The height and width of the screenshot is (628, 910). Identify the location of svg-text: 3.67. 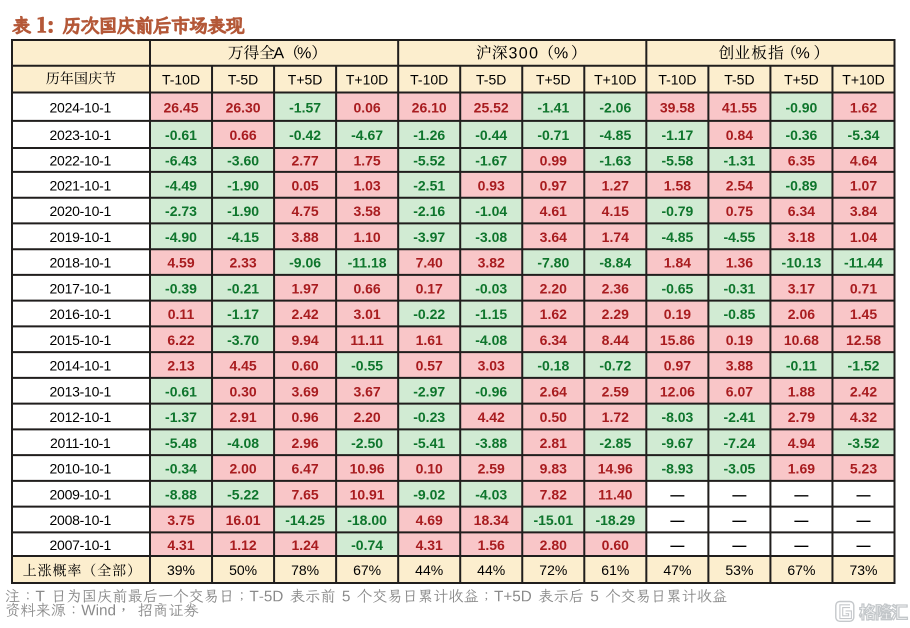
(366, 391).